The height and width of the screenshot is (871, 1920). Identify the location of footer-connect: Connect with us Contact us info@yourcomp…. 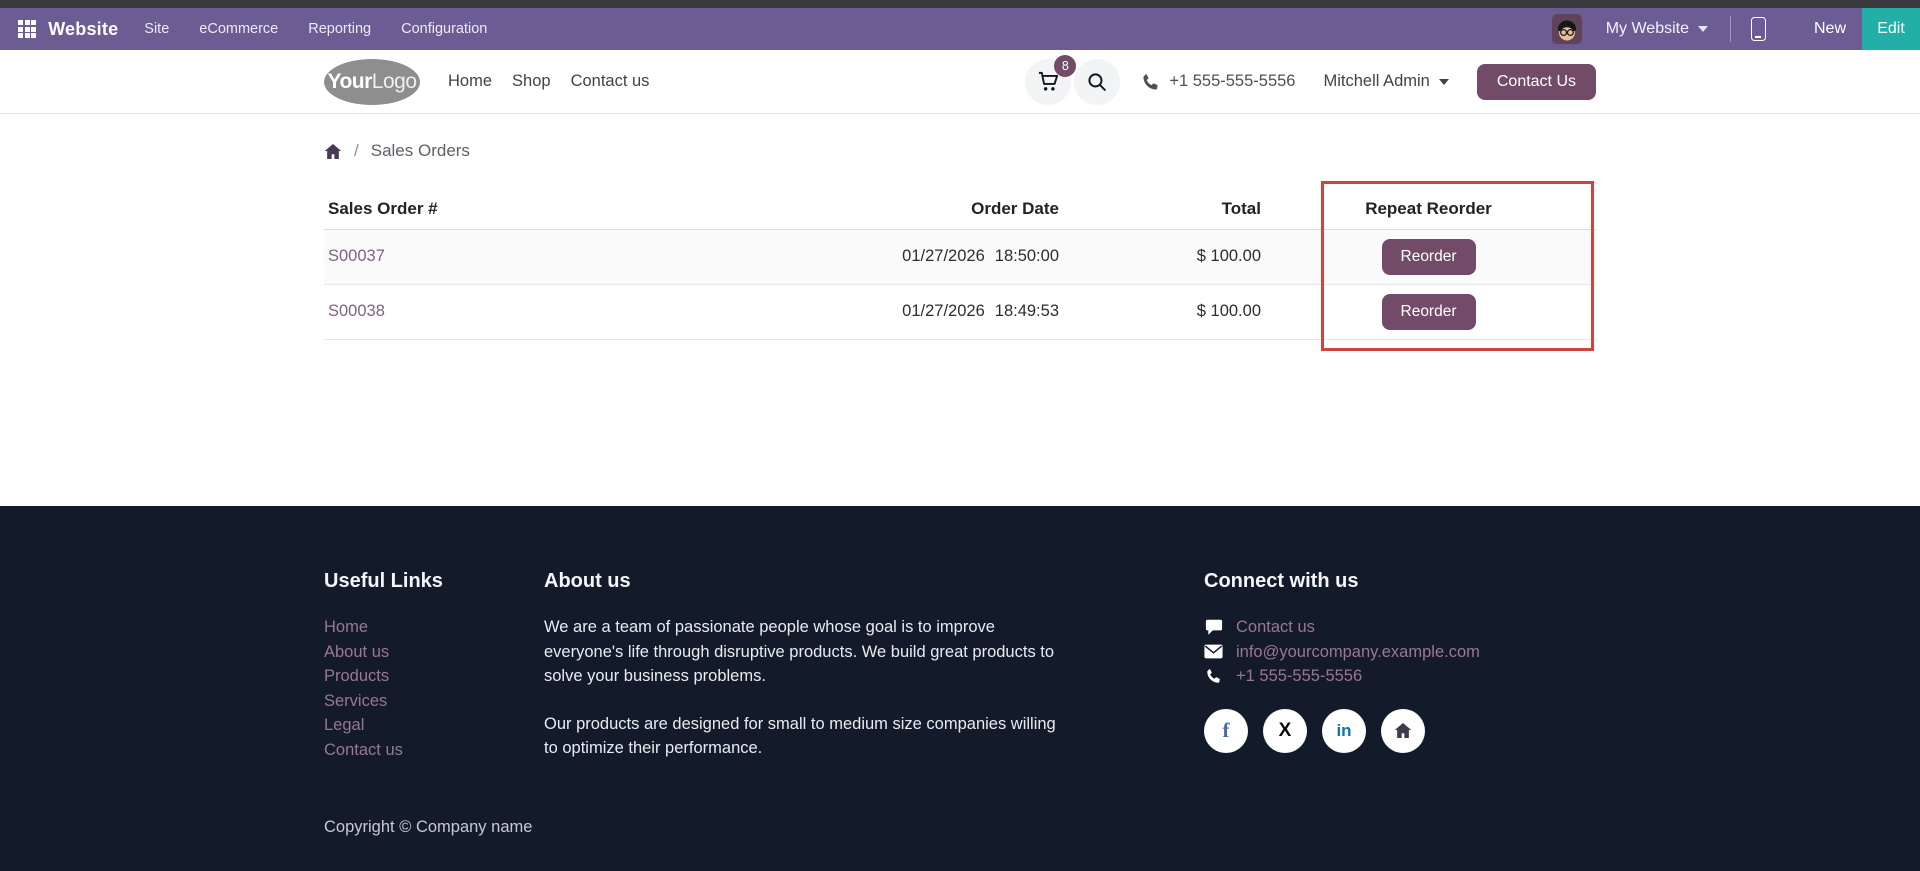
(1400, 666).